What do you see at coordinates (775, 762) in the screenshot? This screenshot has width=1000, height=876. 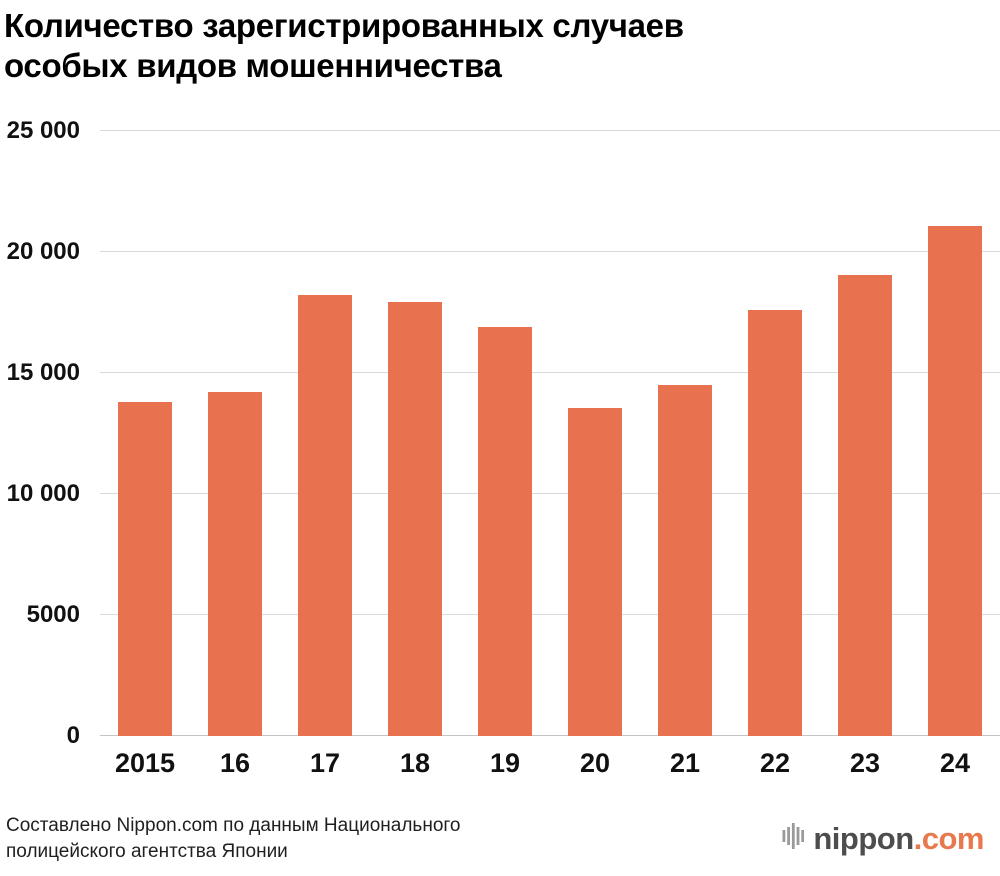 I see `x-tick-label: 22` at bounding box center [775, 762].